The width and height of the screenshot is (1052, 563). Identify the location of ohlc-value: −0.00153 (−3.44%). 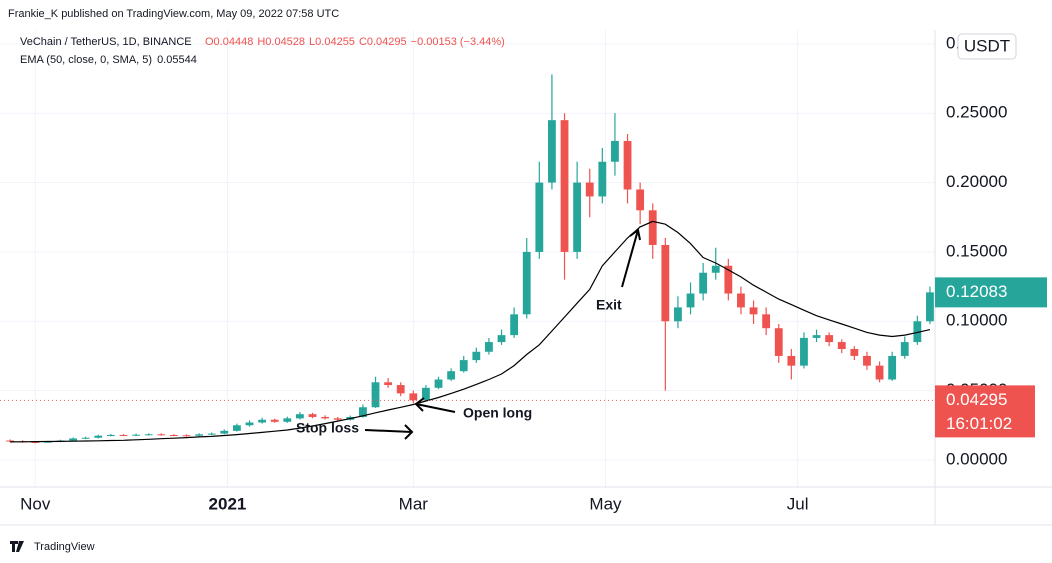
(458, 42).